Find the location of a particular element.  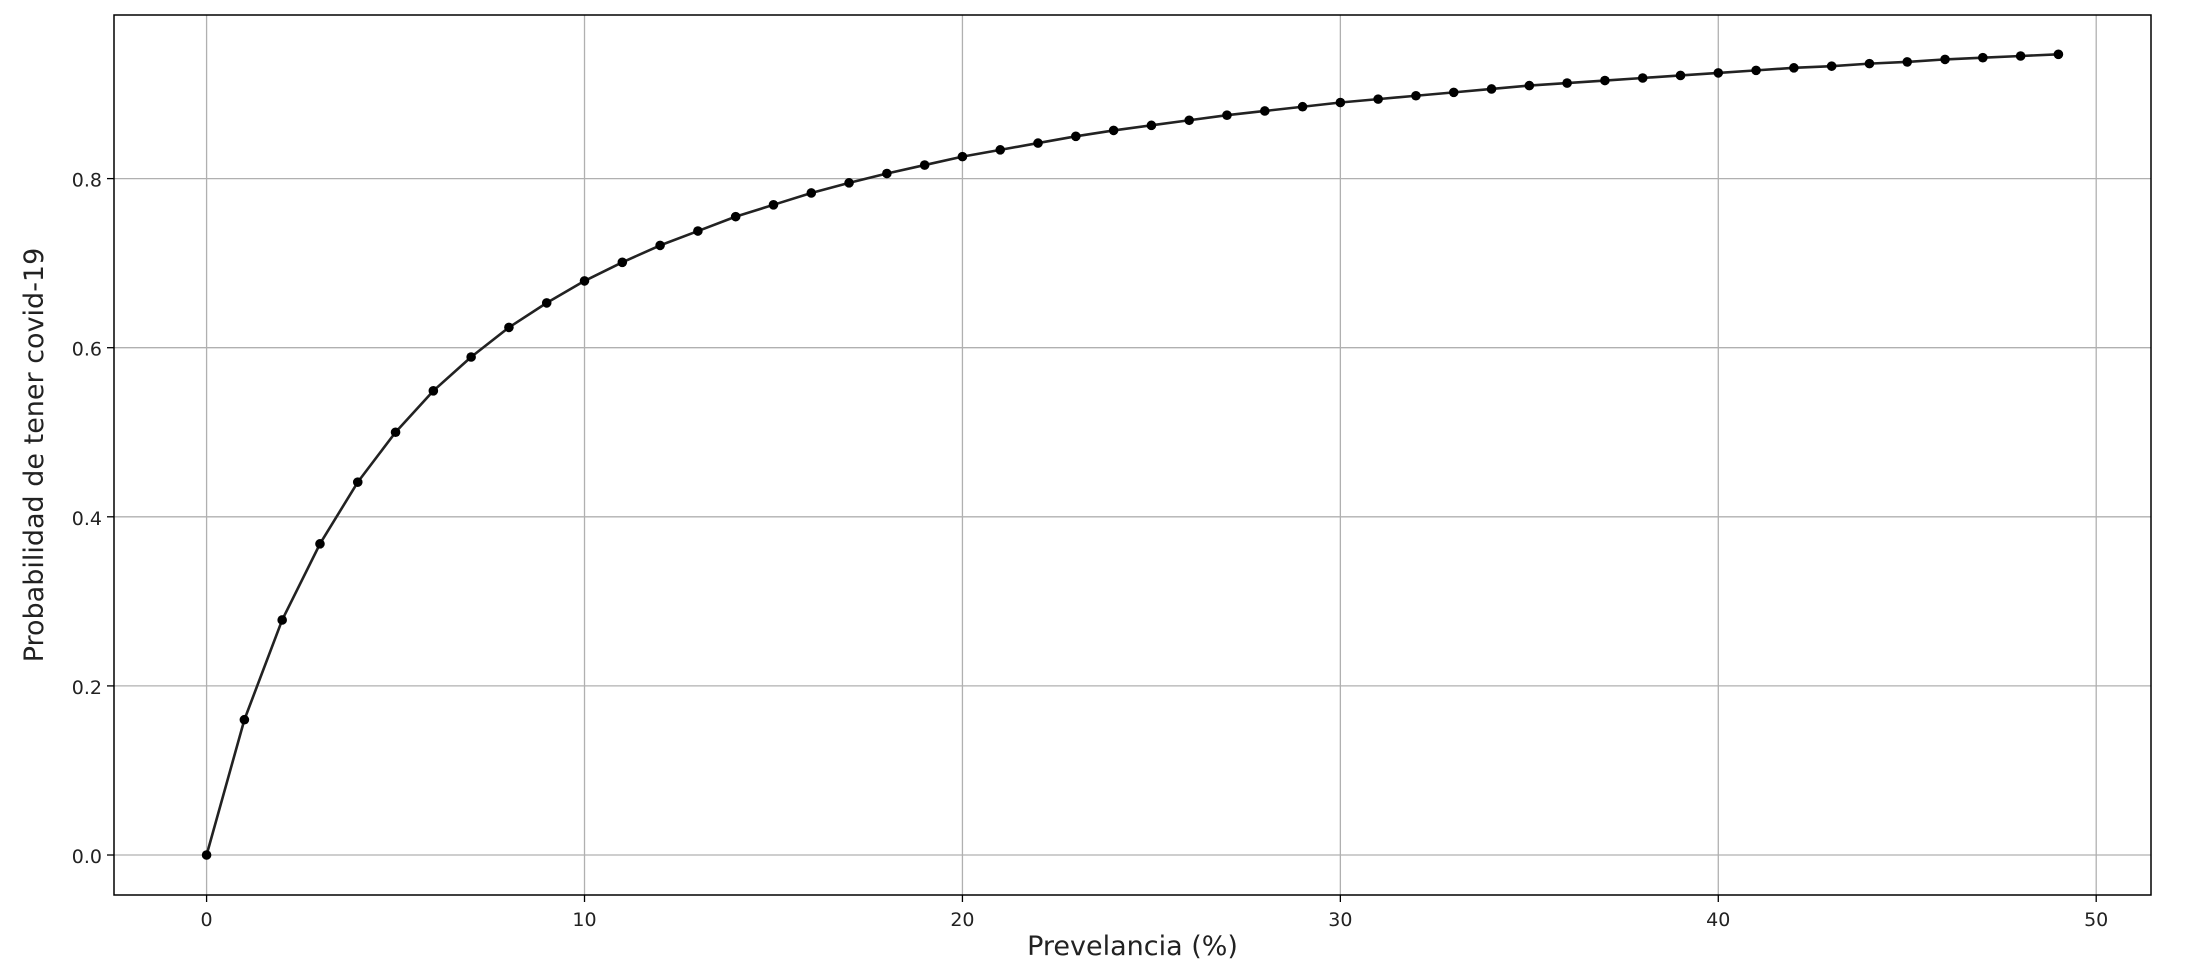

x-tick-label: 40 is located at coordinates (1718, 920).